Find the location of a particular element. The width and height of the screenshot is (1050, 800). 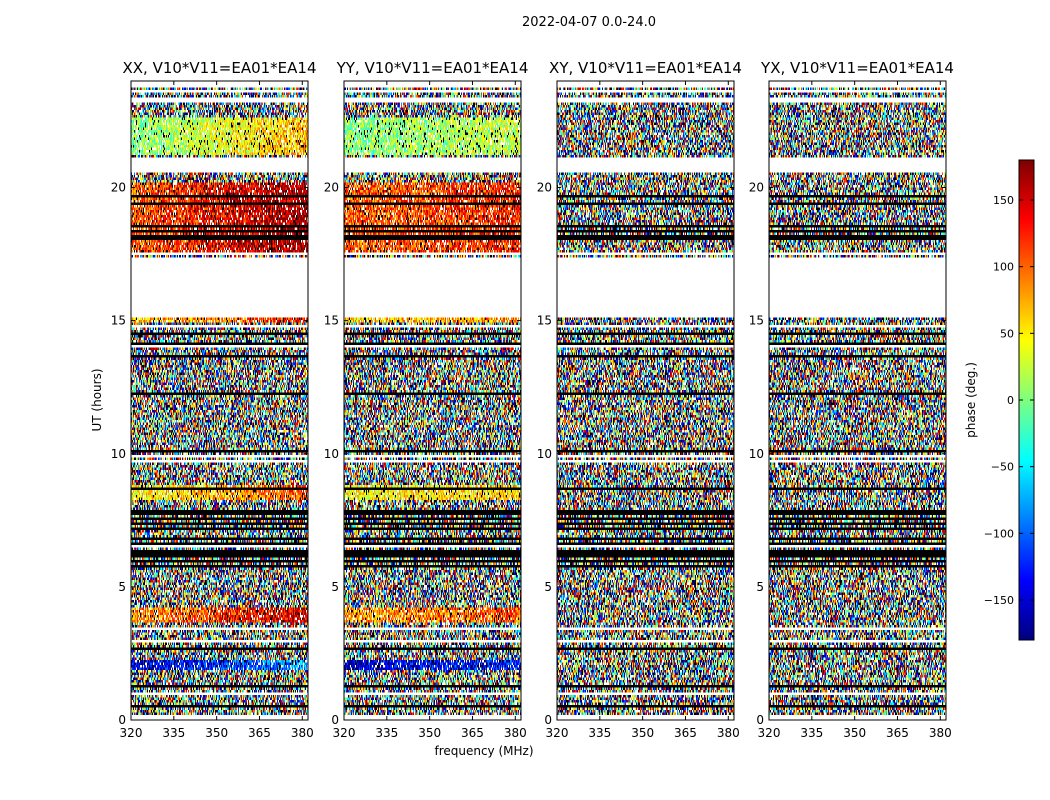

y-axis-label: UT (hours) is located at coordinates (97, 399).